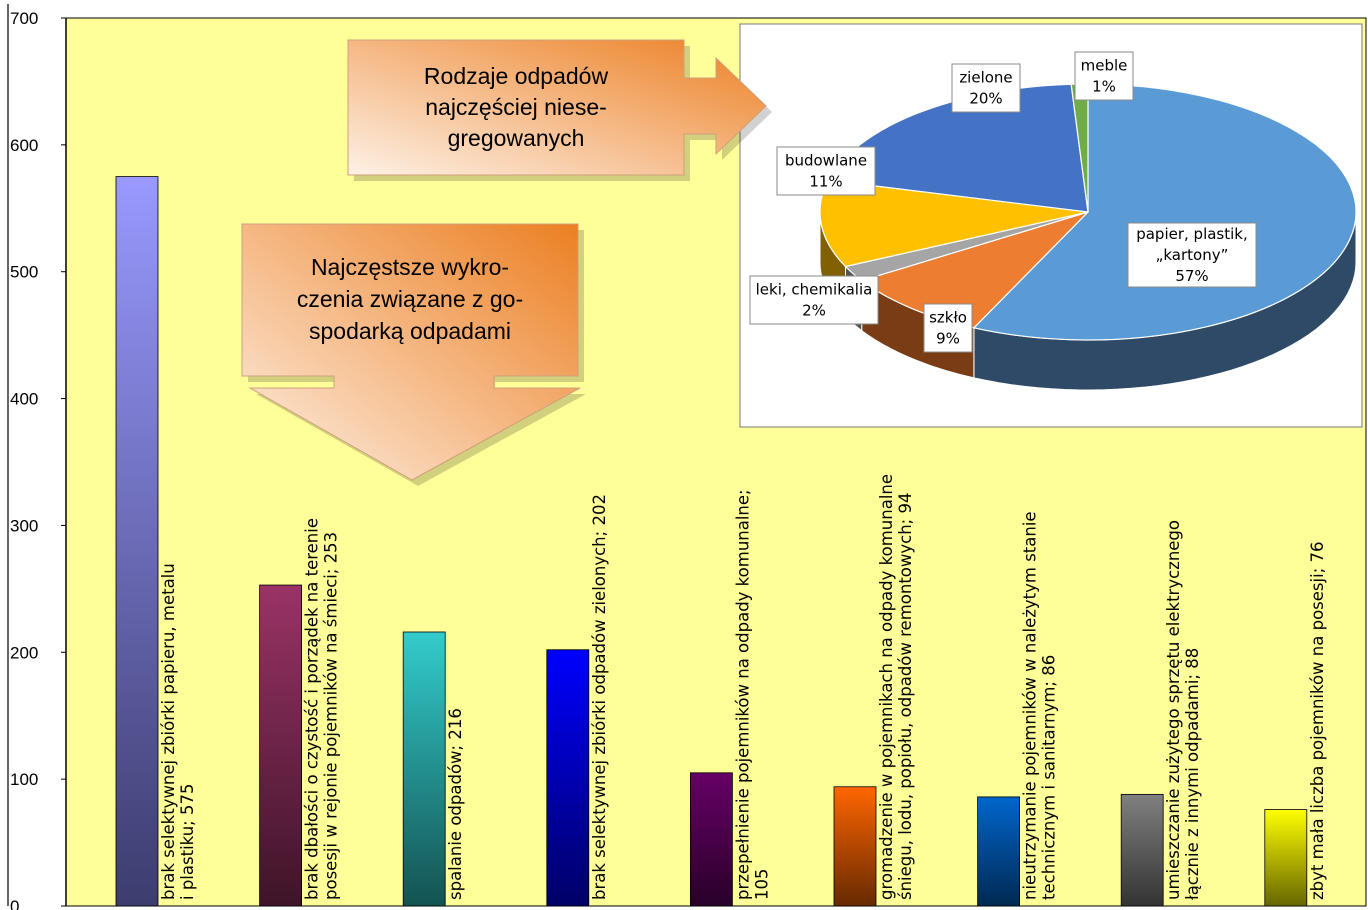 Image resolution: width=1368 pixels, height=910 pixels. What do you see at coordinates (1164, 212) in the screenshot?
I see `pie-slice` at bounding box center [1164, 212].